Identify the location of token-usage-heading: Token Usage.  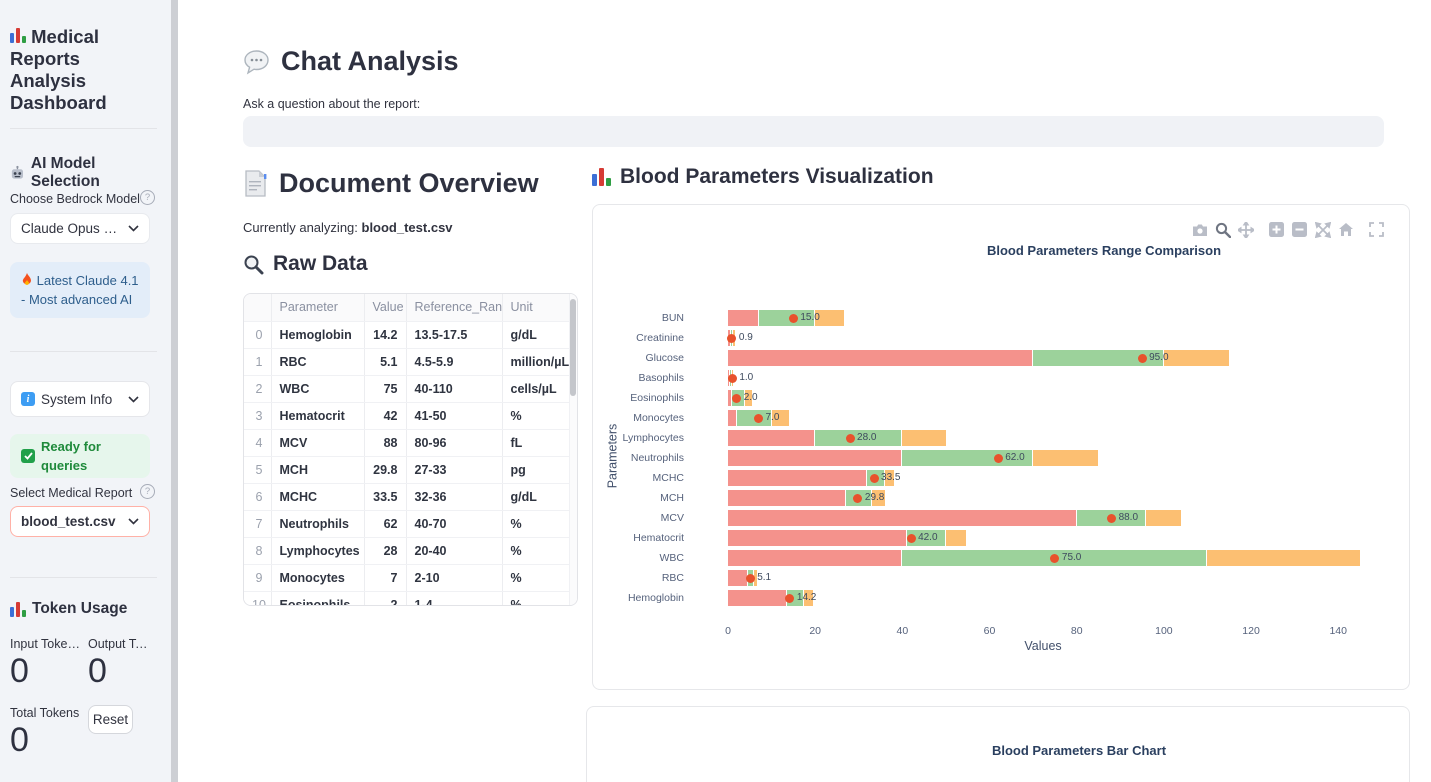
(84, 609).